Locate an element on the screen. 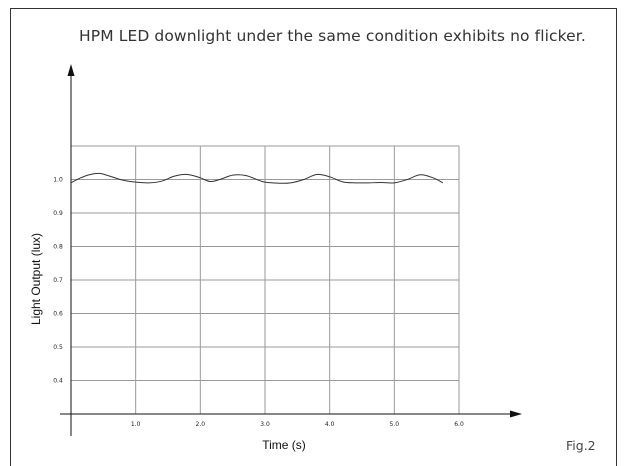  y-tick-label: 1.0 is located at coordinates (58, 180).